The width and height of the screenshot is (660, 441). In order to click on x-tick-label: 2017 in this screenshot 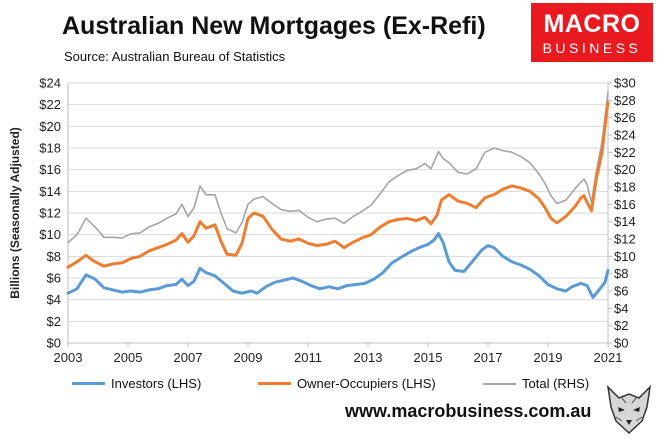, I will do `click(488, 357)`.